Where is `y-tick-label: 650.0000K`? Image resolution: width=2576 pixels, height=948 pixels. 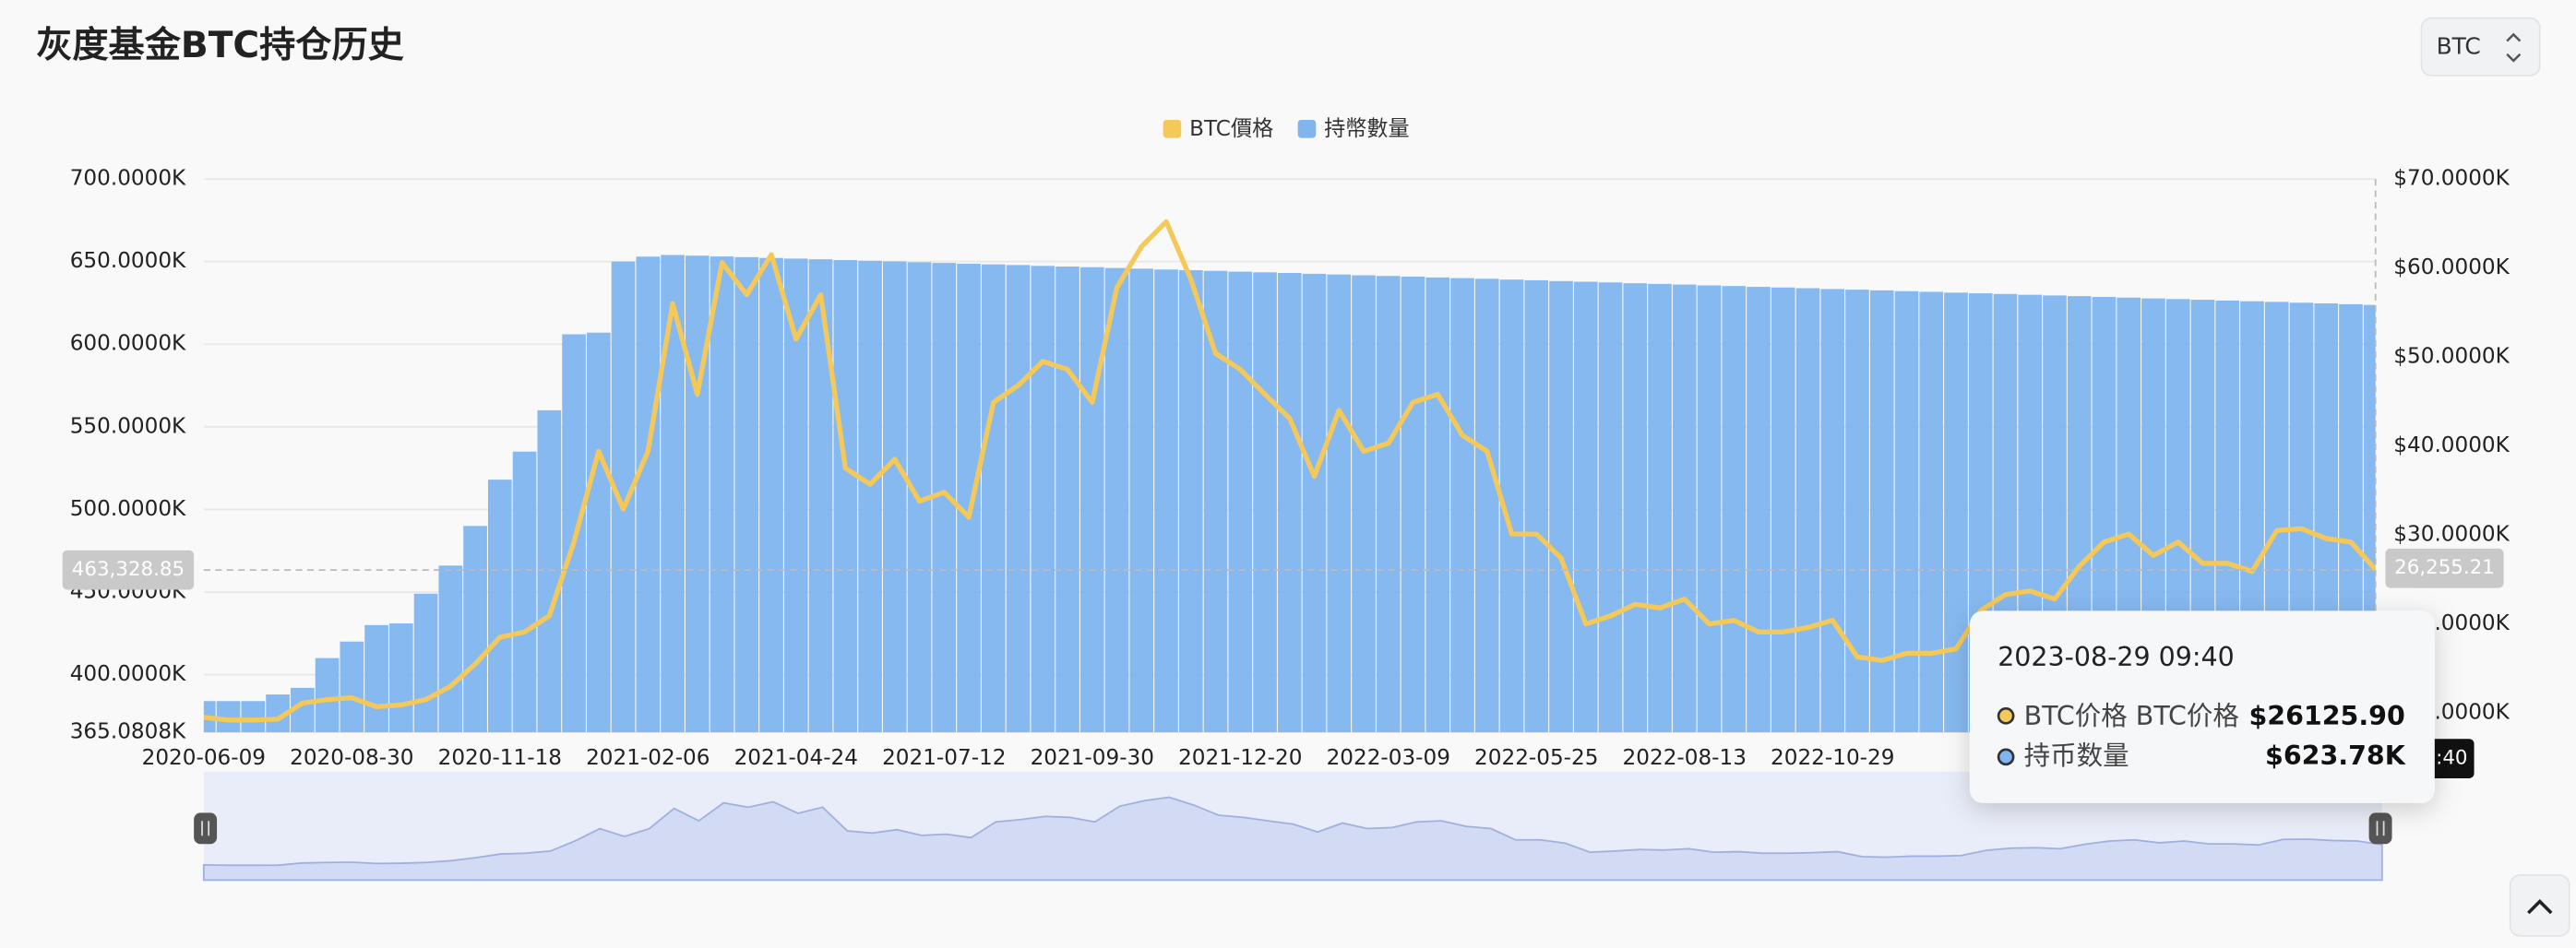
y-tick-label: 650.0000K is located at coordinates (128, 261).